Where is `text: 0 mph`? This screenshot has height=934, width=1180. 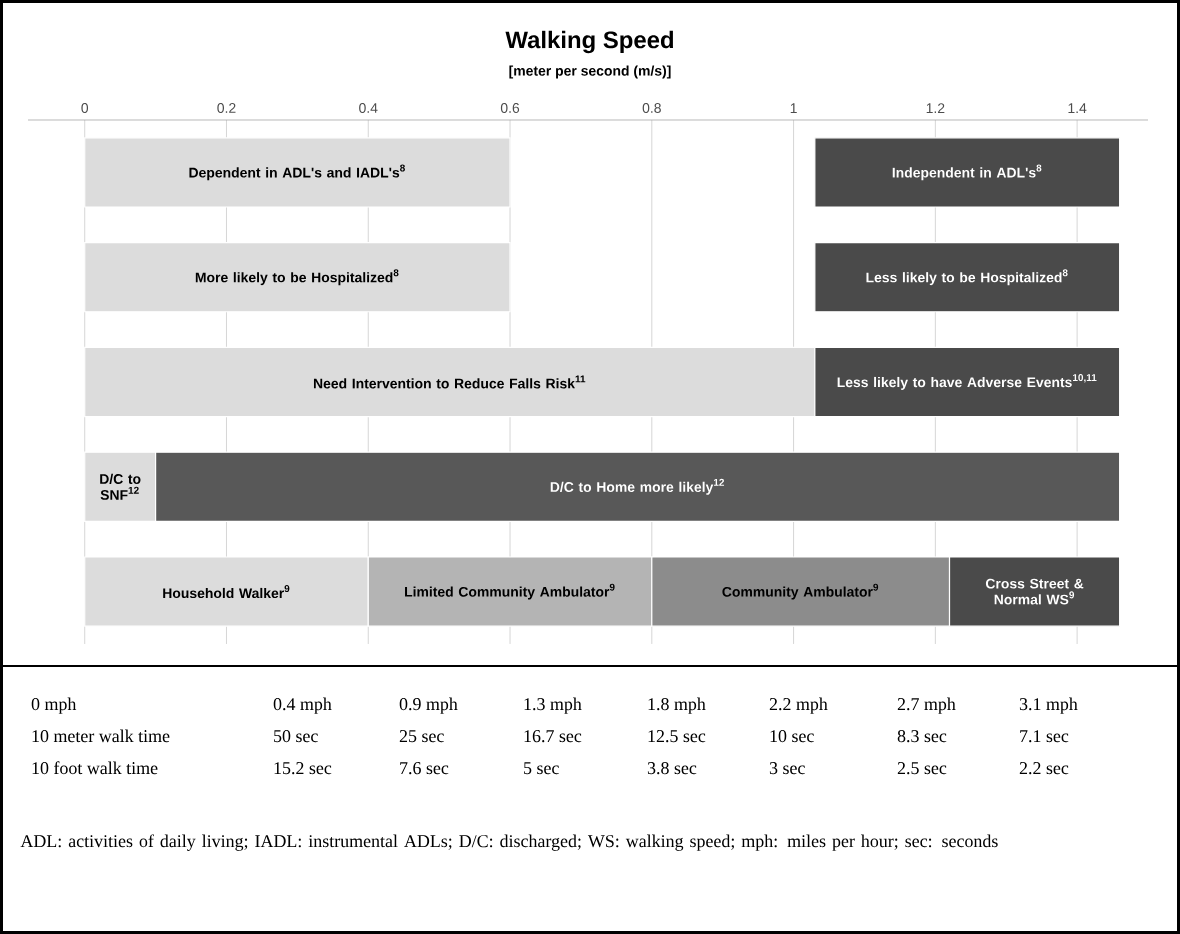 text: 0 mph is located at coordinates (54, 705).